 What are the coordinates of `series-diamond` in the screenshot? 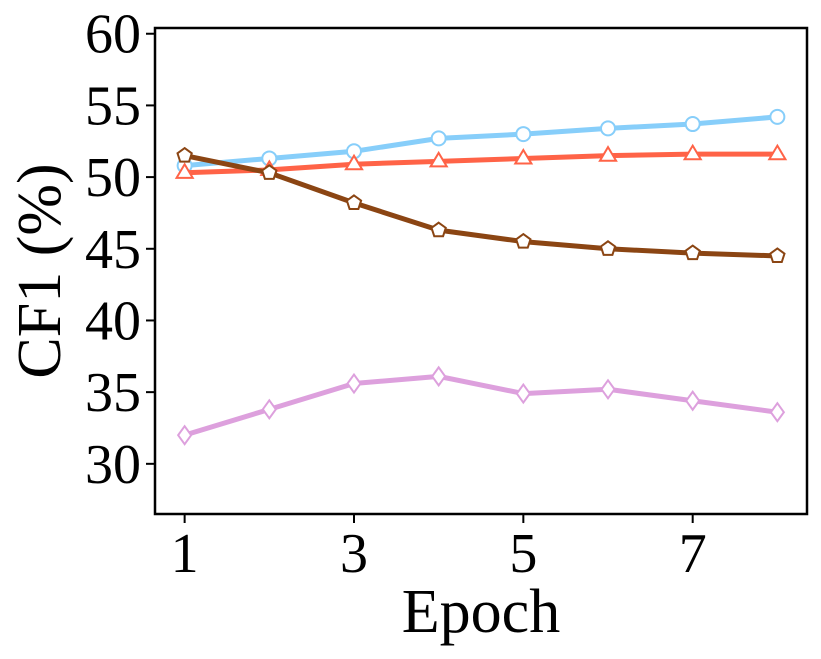 It's located at (481, 405).